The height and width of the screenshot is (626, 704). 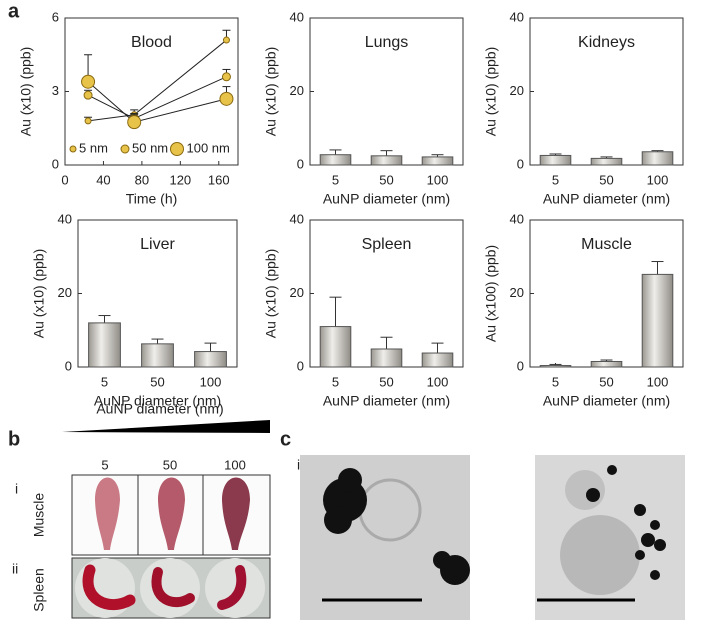 I want to click on wedge, so click(x=166, y=426).